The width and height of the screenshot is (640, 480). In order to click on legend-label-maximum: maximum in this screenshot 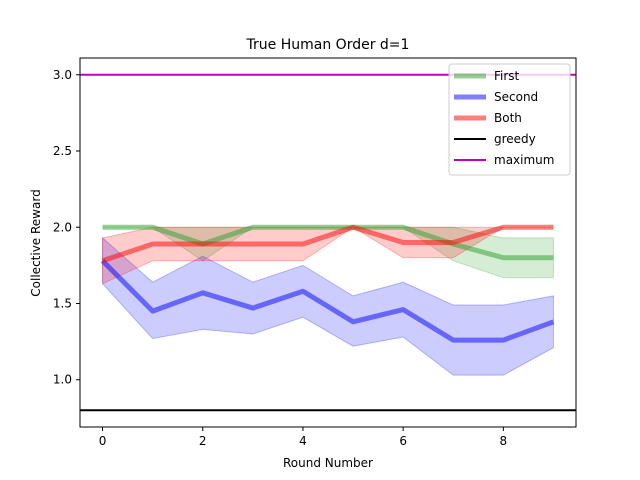, I will do `click(524, 160)`.